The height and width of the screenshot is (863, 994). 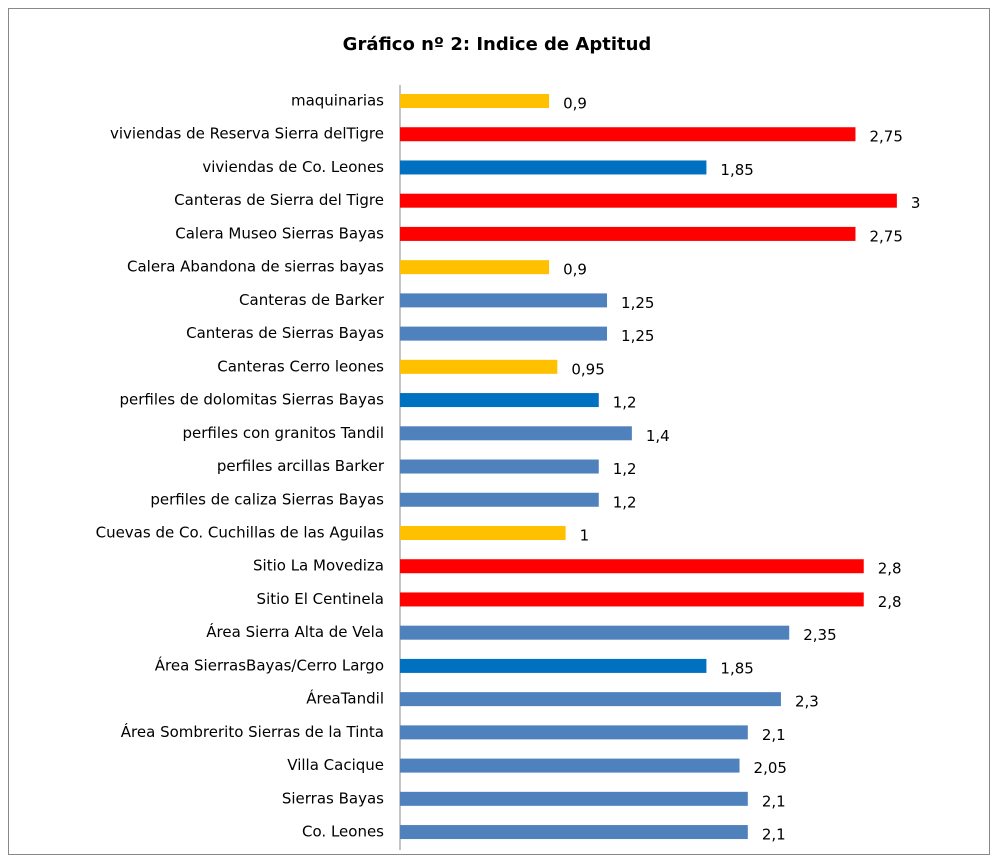 What do you see at coordinates (497, 44) in the screenshot?
I see `chart-title: Gráfico nº 2: Indice de Aptitud` at bounding box center [497, 44].